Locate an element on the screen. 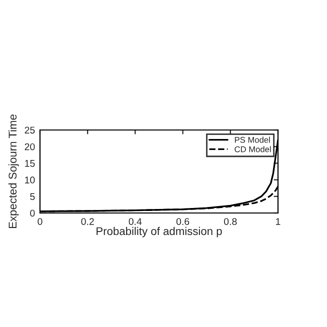  x-tick-label: 0 is located at coordinates (40, 221).